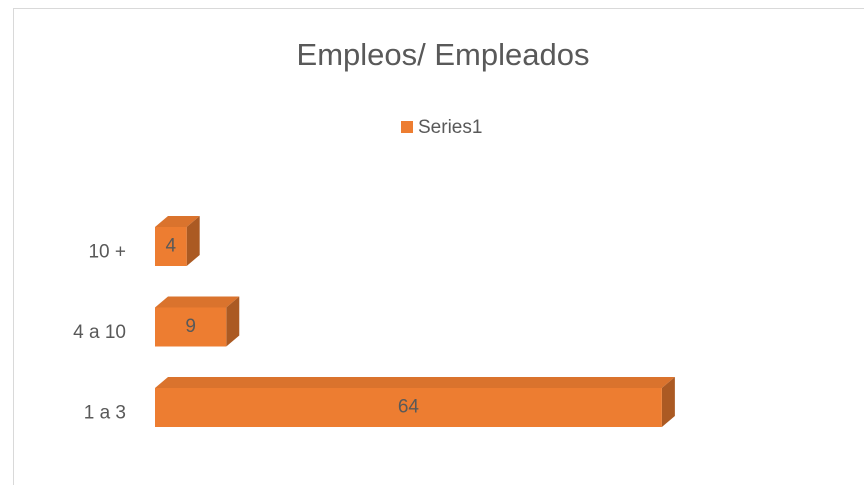 This screenshot has height=485, width=864. Describe the element at coordinates (443, 54) in the screenshot. I see `chart-title: Empleos/ Empleados` at that location.